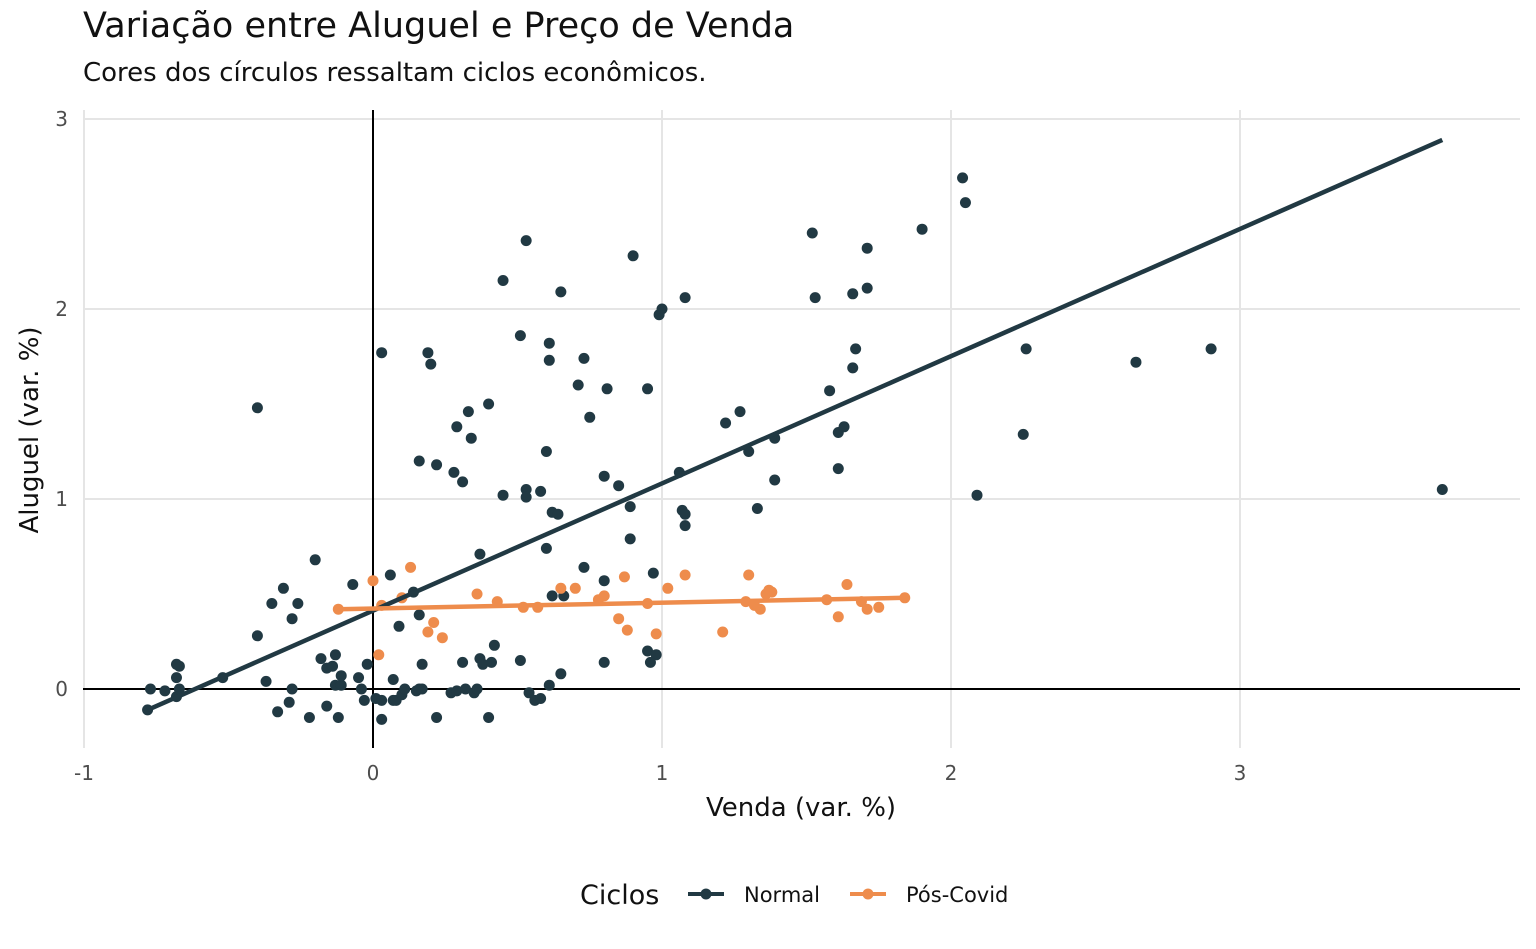 This screenshot has height=949, width=1536. I want to click on y-axis-title: Aluguel (var. %), so click(30, 429).